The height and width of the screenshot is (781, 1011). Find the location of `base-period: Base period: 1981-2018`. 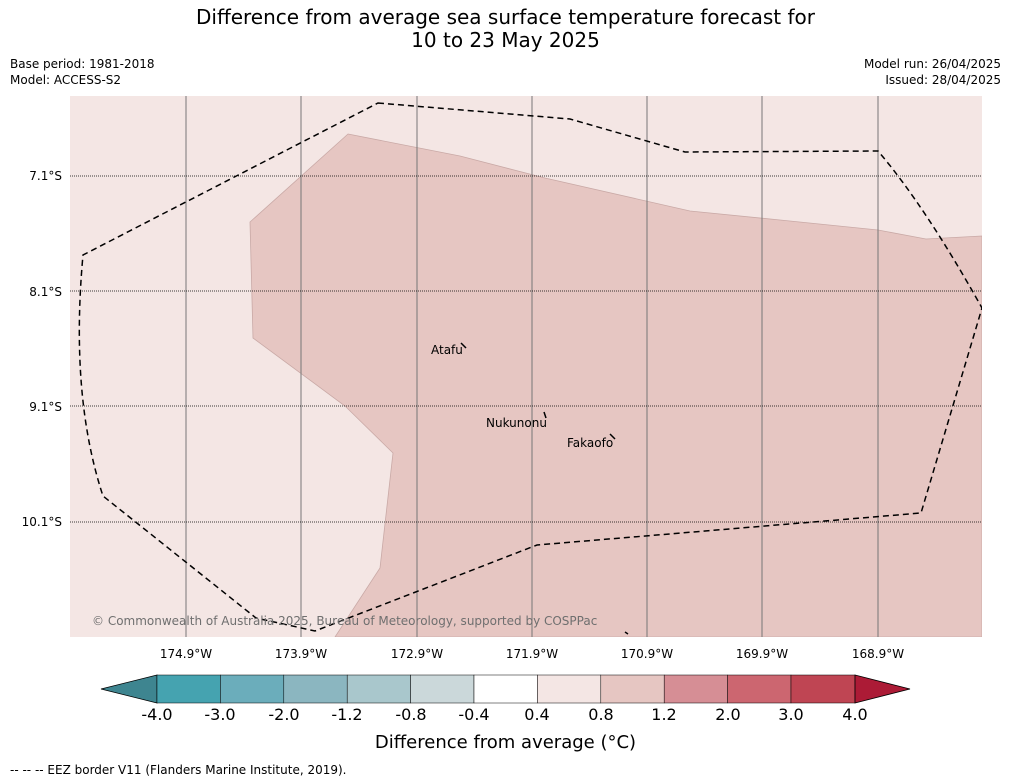

base-period: Base period: 1981-2018 is located at coordinates (82, 64).